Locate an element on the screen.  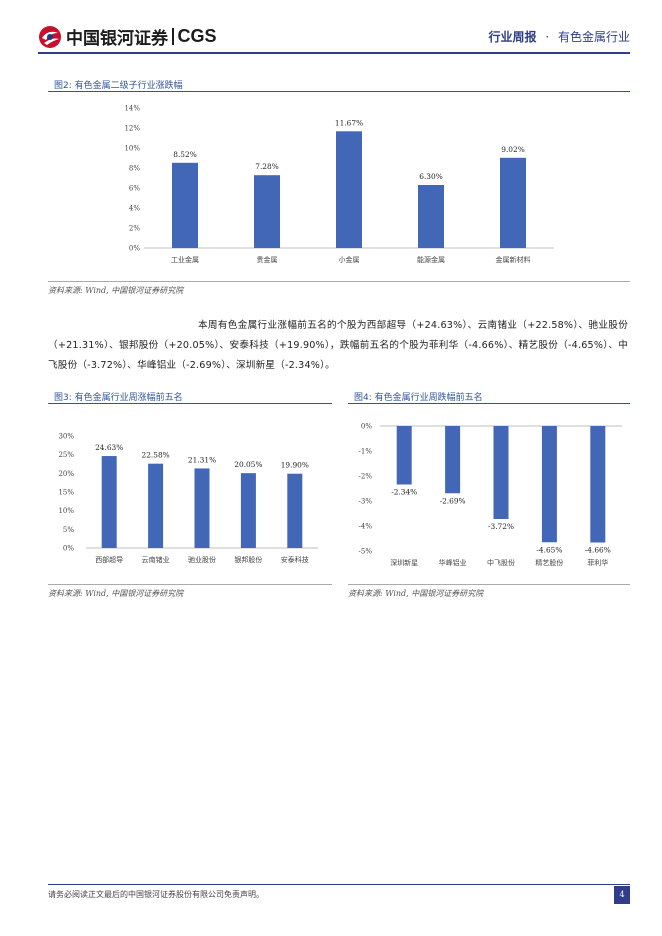
y-tick-label: 5% is located at coordinates (68, 530).